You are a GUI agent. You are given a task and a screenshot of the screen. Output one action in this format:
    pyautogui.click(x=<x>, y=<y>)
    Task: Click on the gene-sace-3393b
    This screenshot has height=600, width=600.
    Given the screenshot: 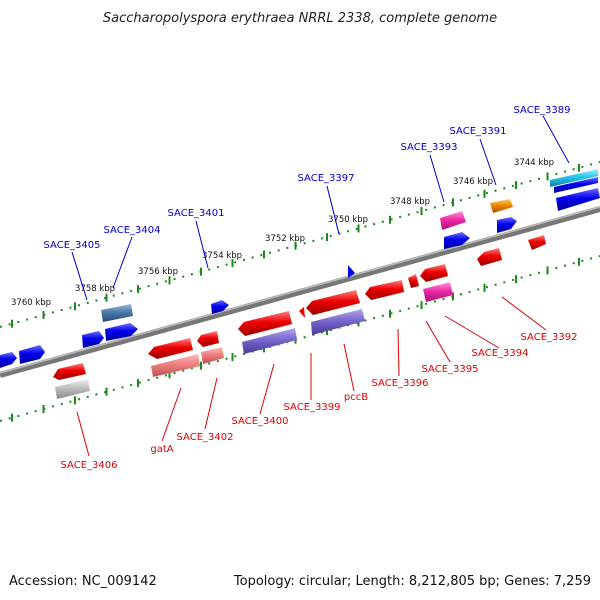 What is the action you would take?
    pyautogui.click(x=457, y=240)
    